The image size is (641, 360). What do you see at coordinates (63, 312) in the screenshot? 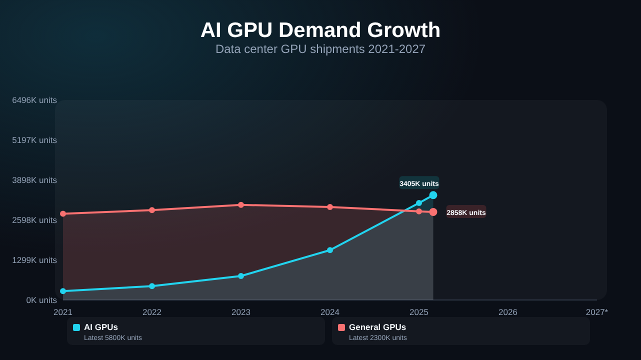
I see `x-tick-label: 2021` at bounding box center [63, 312].